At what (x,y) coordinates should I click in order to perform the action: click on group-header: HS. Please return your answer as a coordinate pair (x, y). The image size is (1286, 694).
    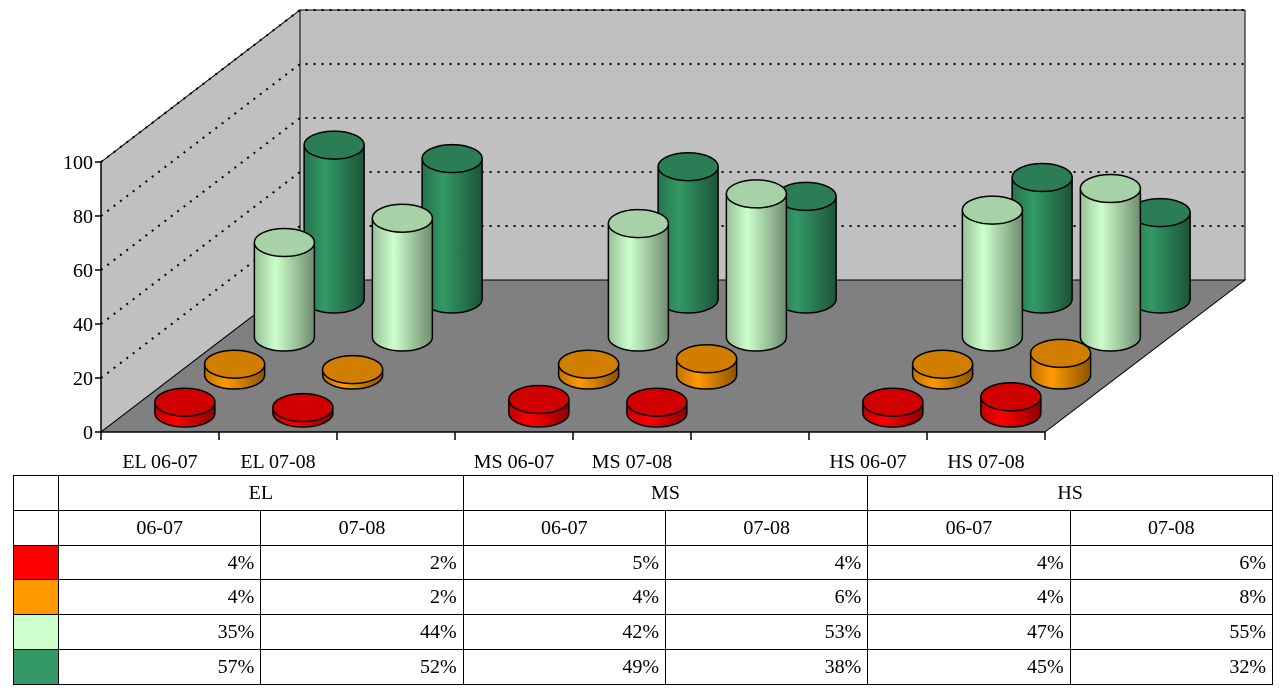
    Looking at the image, I should click on (1070, 493).